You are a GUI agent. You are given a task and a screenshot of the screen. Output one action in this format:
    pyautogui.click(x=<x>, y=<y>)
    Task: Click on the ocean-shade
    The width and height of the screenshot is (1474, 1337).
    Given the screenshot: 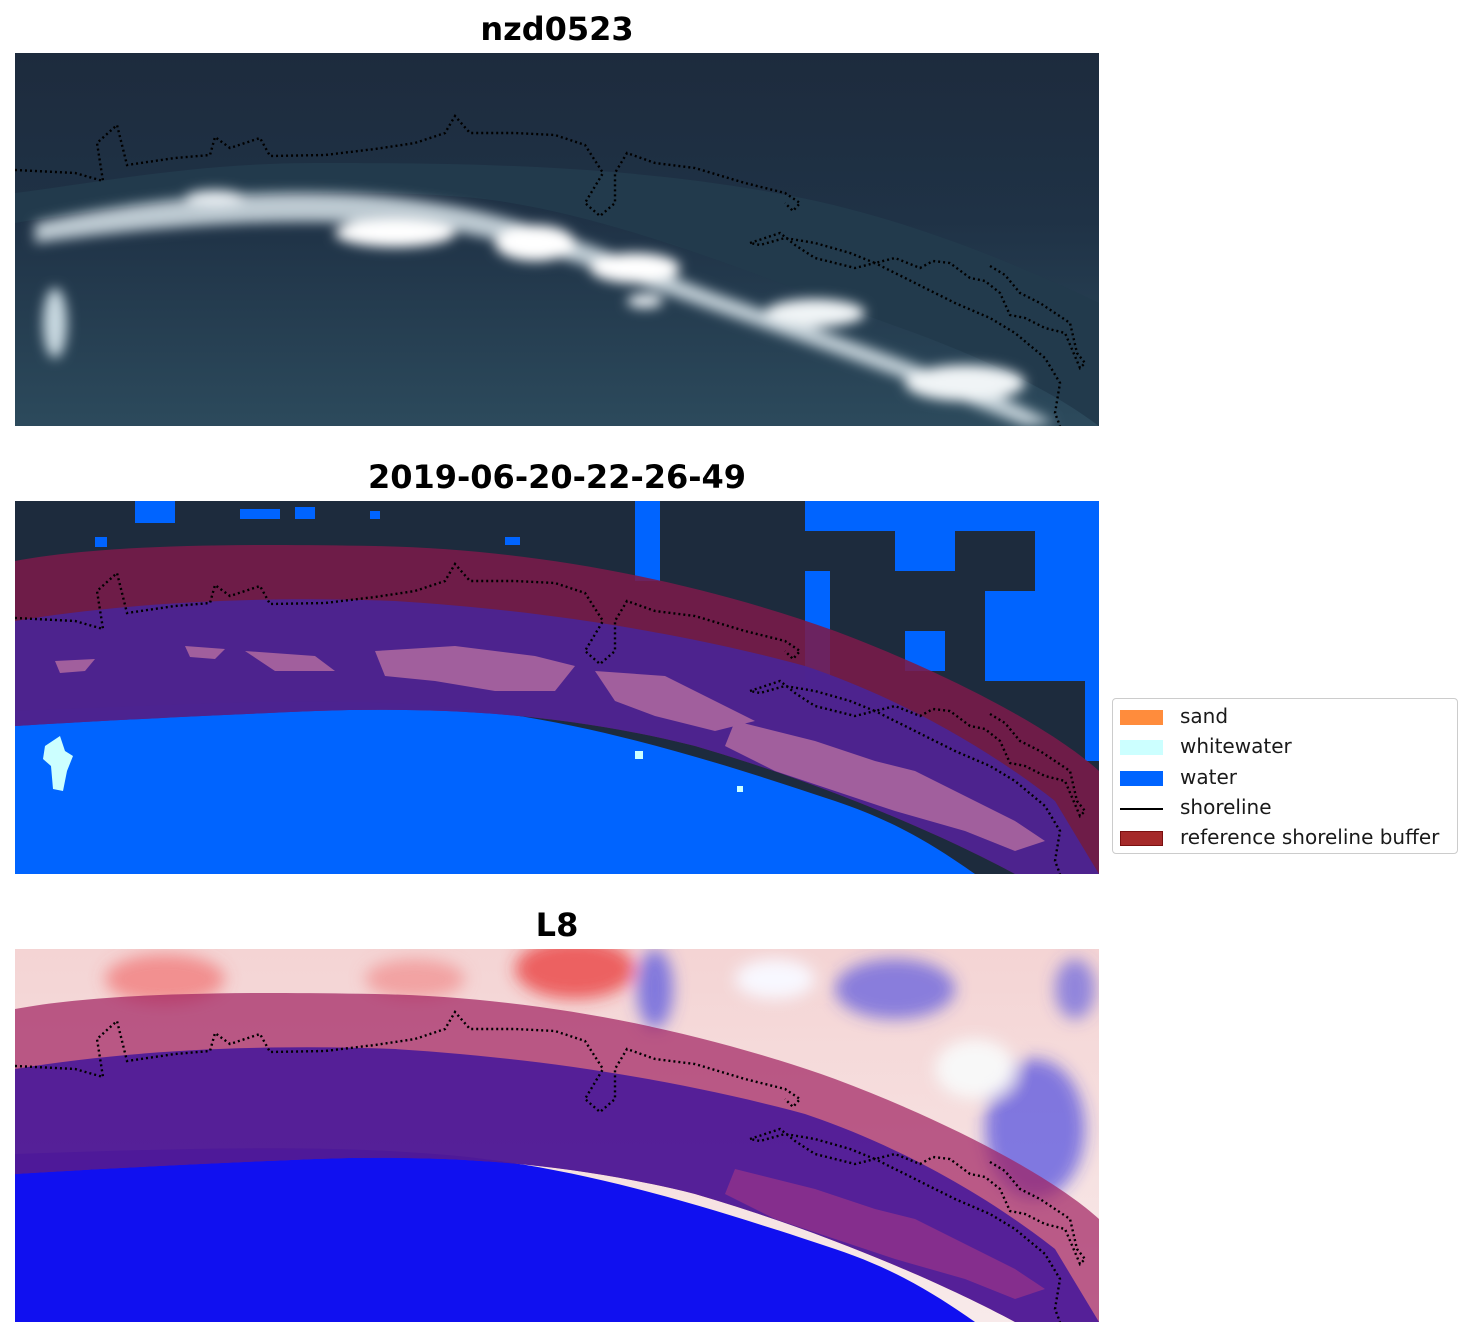 What is the action you would take?
    pyautogui.click(x=557, y=294)
    